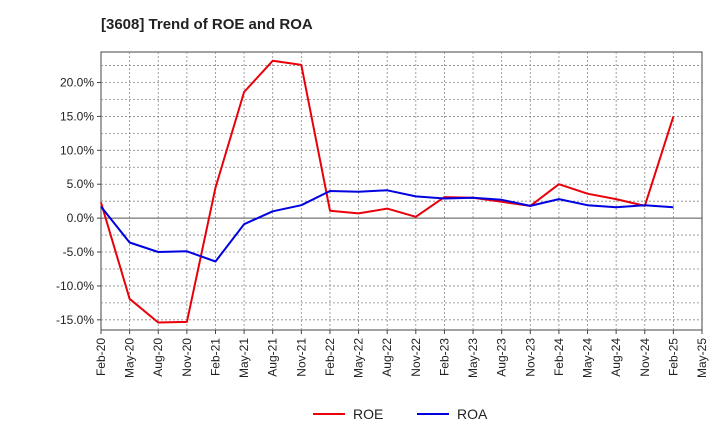  Describe the element at coordinates (77, 83) in the screenshot. I see `y-tick-label: 20.0%` at that location.